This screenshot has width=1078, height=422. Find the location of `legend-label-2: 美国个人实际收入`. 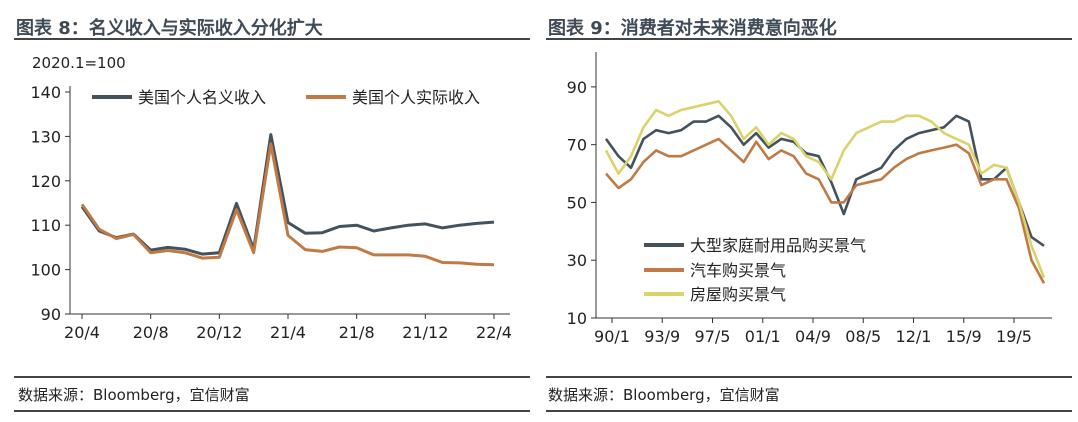

legend-label-2: 美国个人实际收入 is located at coordinates (416, 97).